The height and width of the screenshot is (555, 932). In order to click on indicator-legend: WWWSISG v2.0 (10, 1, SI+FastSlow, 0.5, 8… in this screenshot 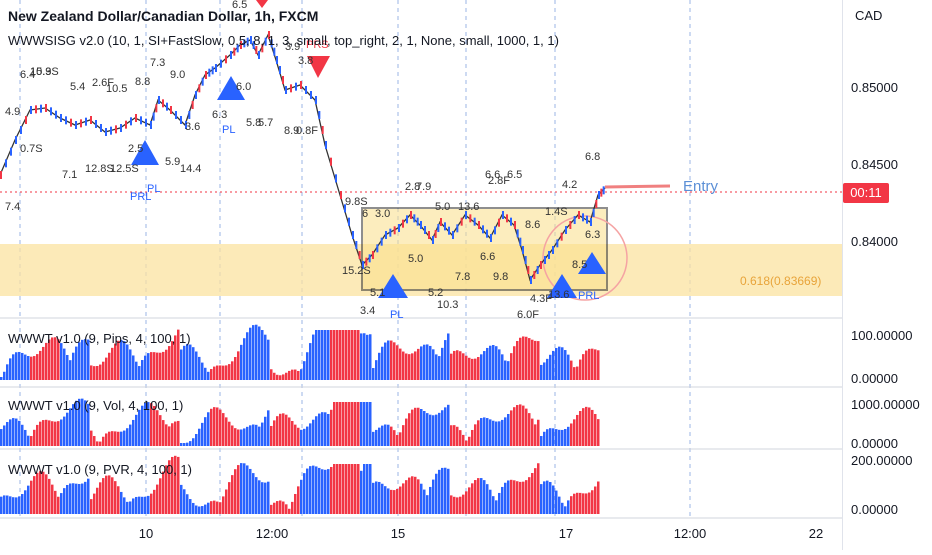, I will do `click(283, 40)`.